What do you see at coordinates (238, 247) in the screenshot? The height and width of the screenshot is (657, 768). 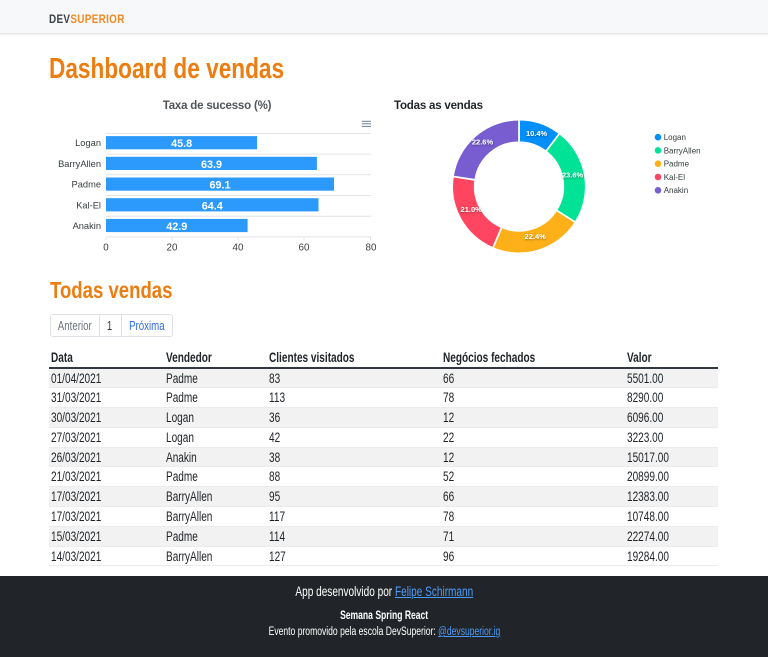 I see `svg-text: 40` at bounding box center [238, 247].